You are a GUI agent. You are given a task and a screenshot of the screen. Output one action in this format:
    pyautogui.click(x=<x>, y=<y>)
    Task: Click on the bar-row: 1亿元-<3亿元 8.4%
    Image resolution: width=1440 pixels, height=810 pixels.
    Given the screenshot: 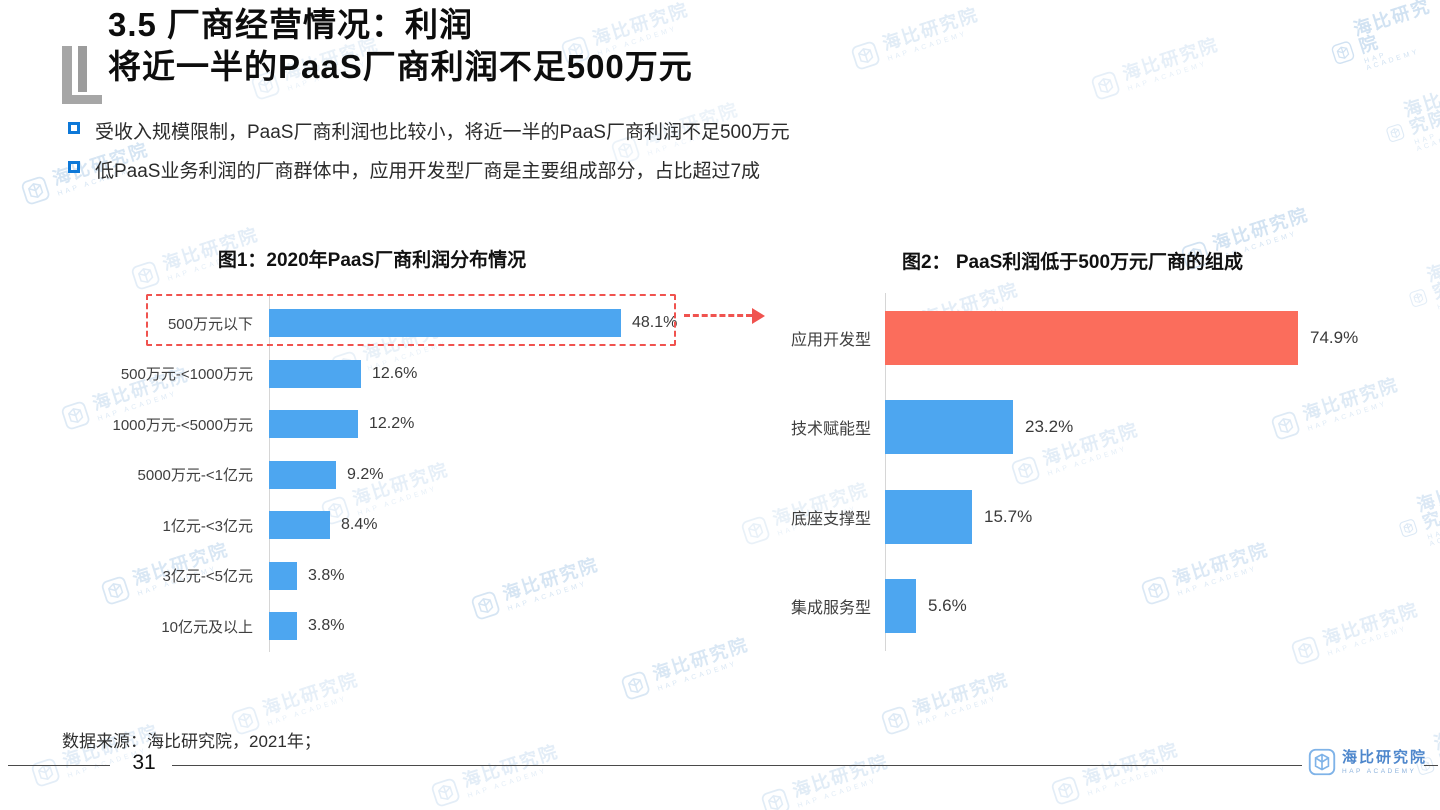 What is the action you would take?
    pyautogui.click(x=372, y=525)
    